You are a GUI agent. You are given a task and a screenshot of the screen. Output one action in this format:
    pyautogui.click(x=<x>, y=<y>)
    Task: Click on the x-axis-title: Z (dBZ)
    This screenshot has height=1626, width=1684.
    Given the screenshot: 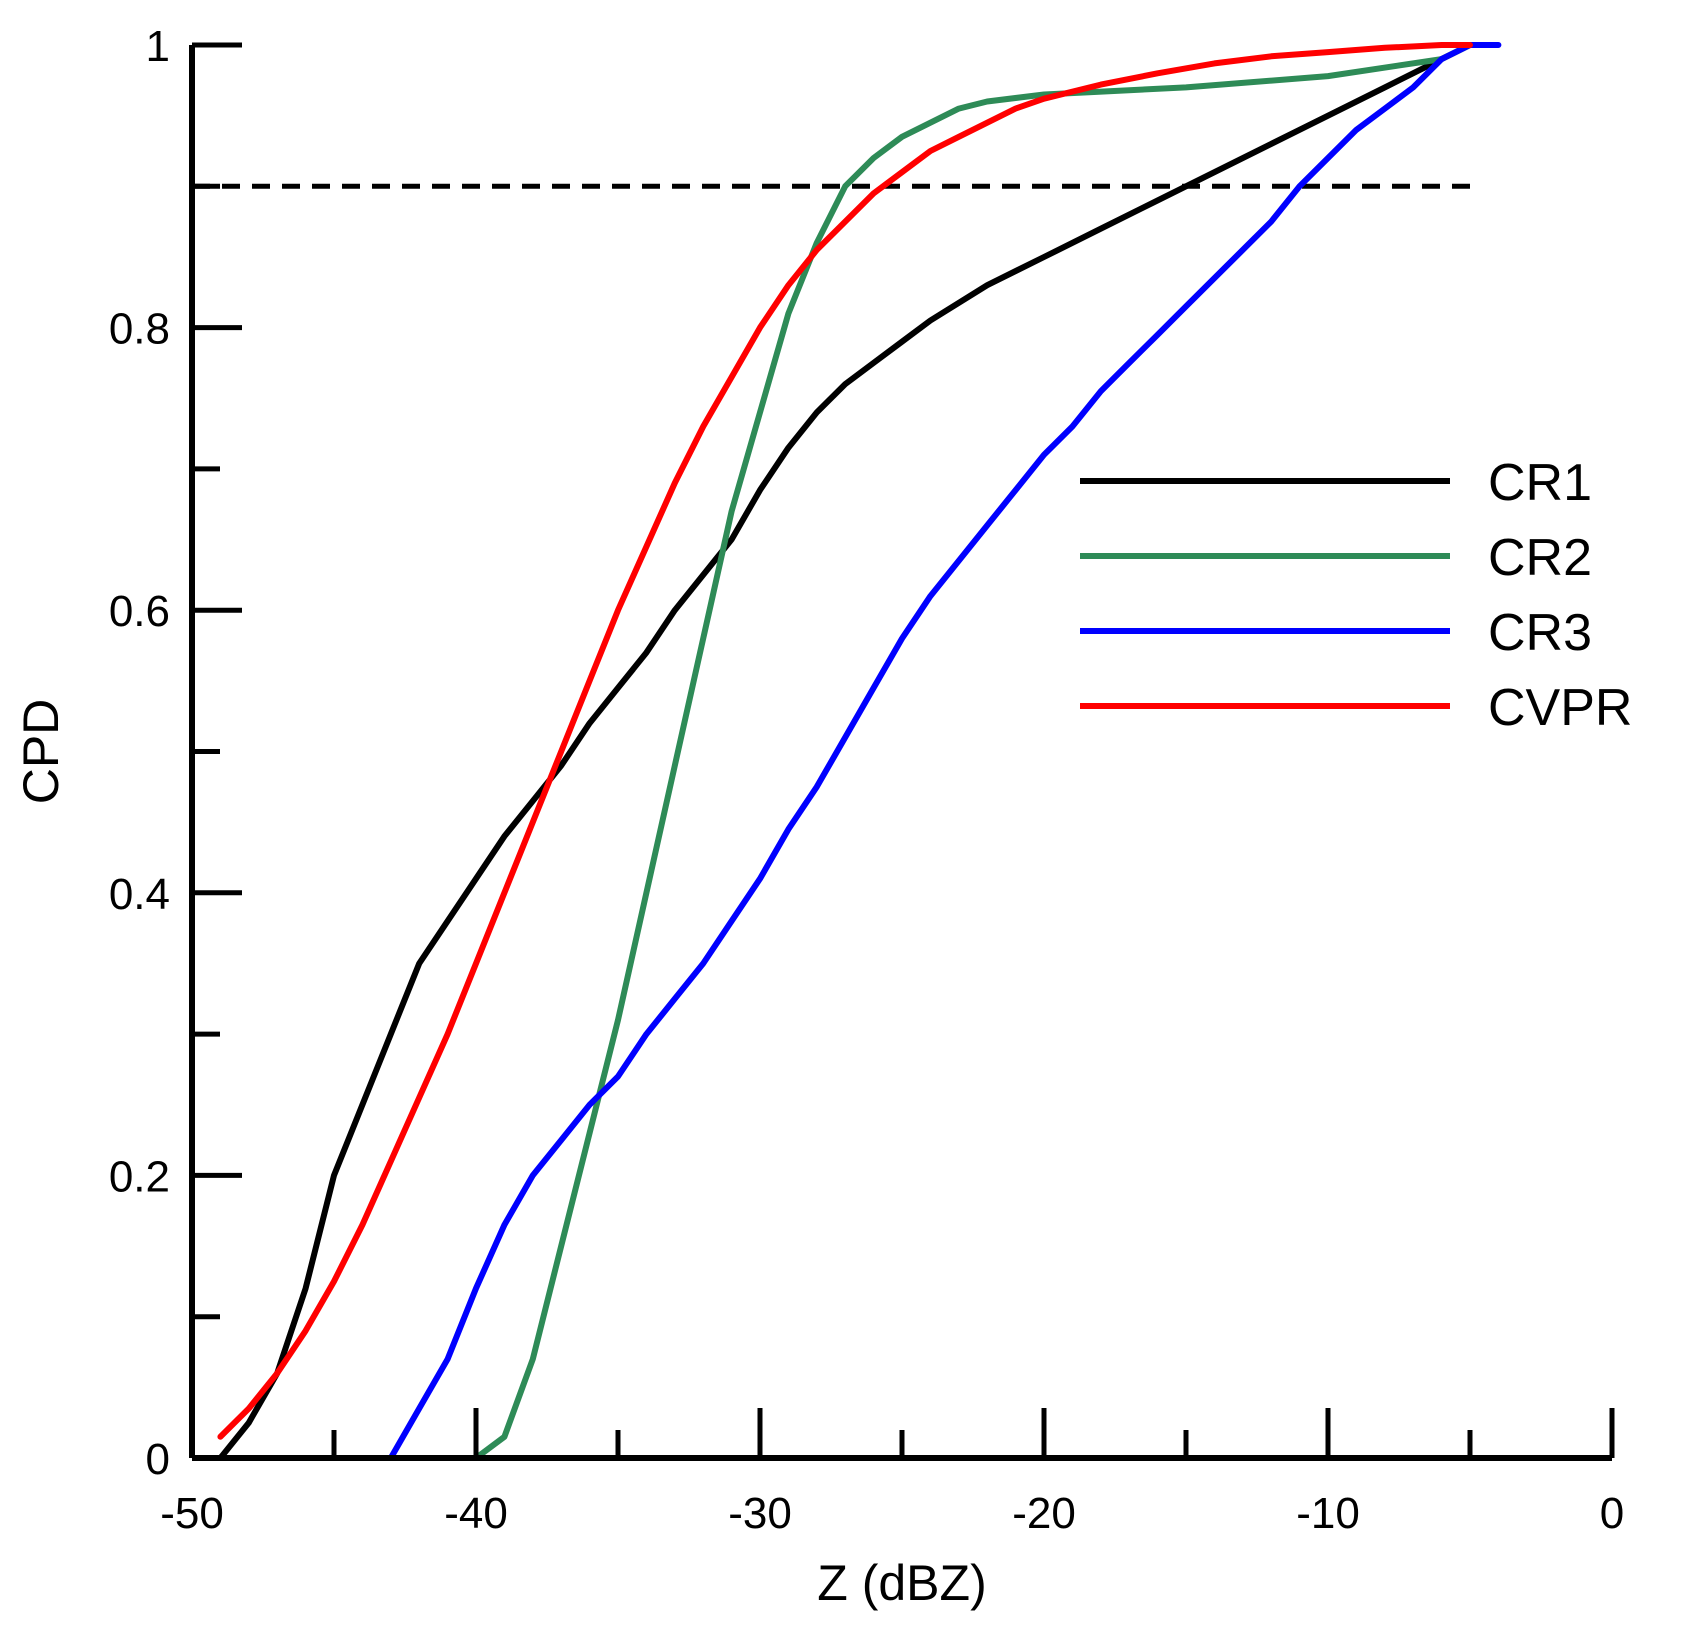 What is the action you would take?
    pyautogui.click(x=901, y=1583)
    